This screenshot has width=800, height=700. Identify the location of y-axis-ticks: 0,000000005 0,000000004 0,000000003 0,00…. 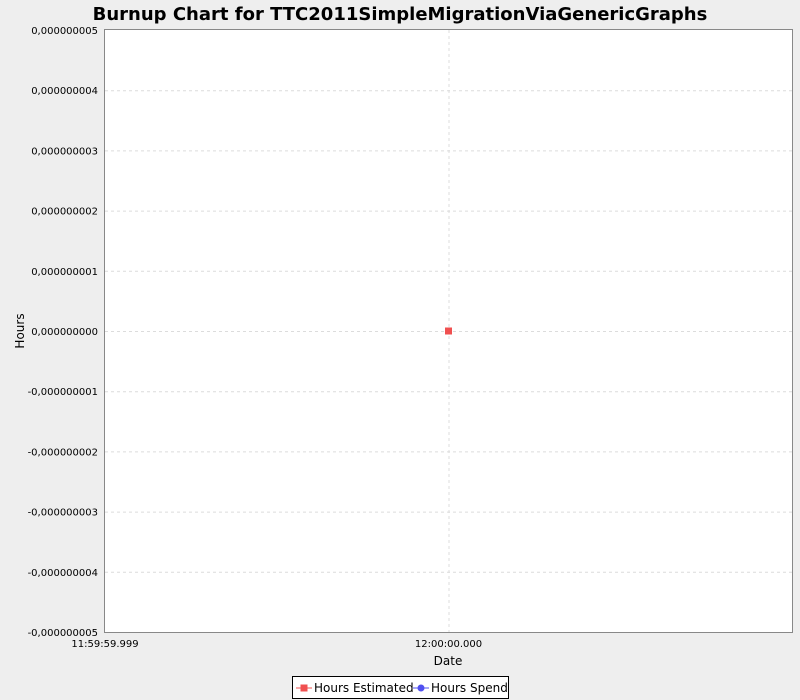
(63, 332).